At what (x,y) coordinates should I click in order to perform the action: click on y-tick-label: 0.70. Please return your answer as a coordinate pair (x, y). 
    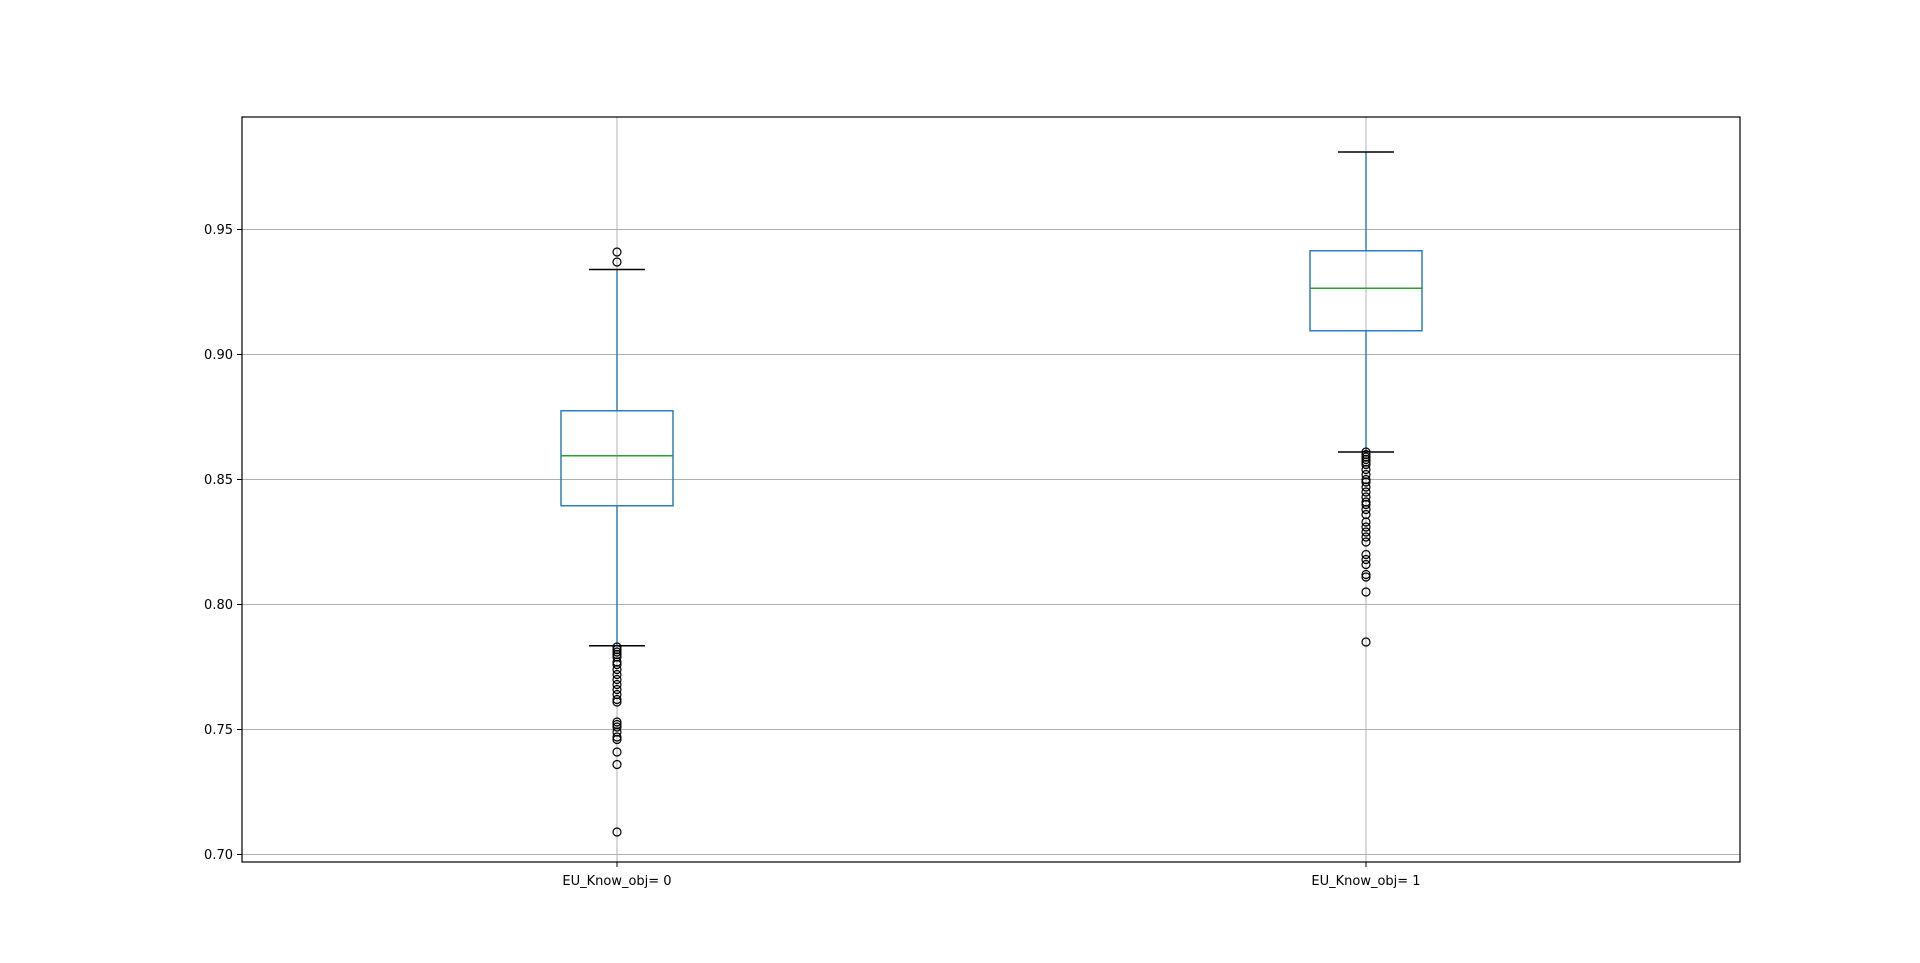
    Looking at the image, I should click on (218, 855).